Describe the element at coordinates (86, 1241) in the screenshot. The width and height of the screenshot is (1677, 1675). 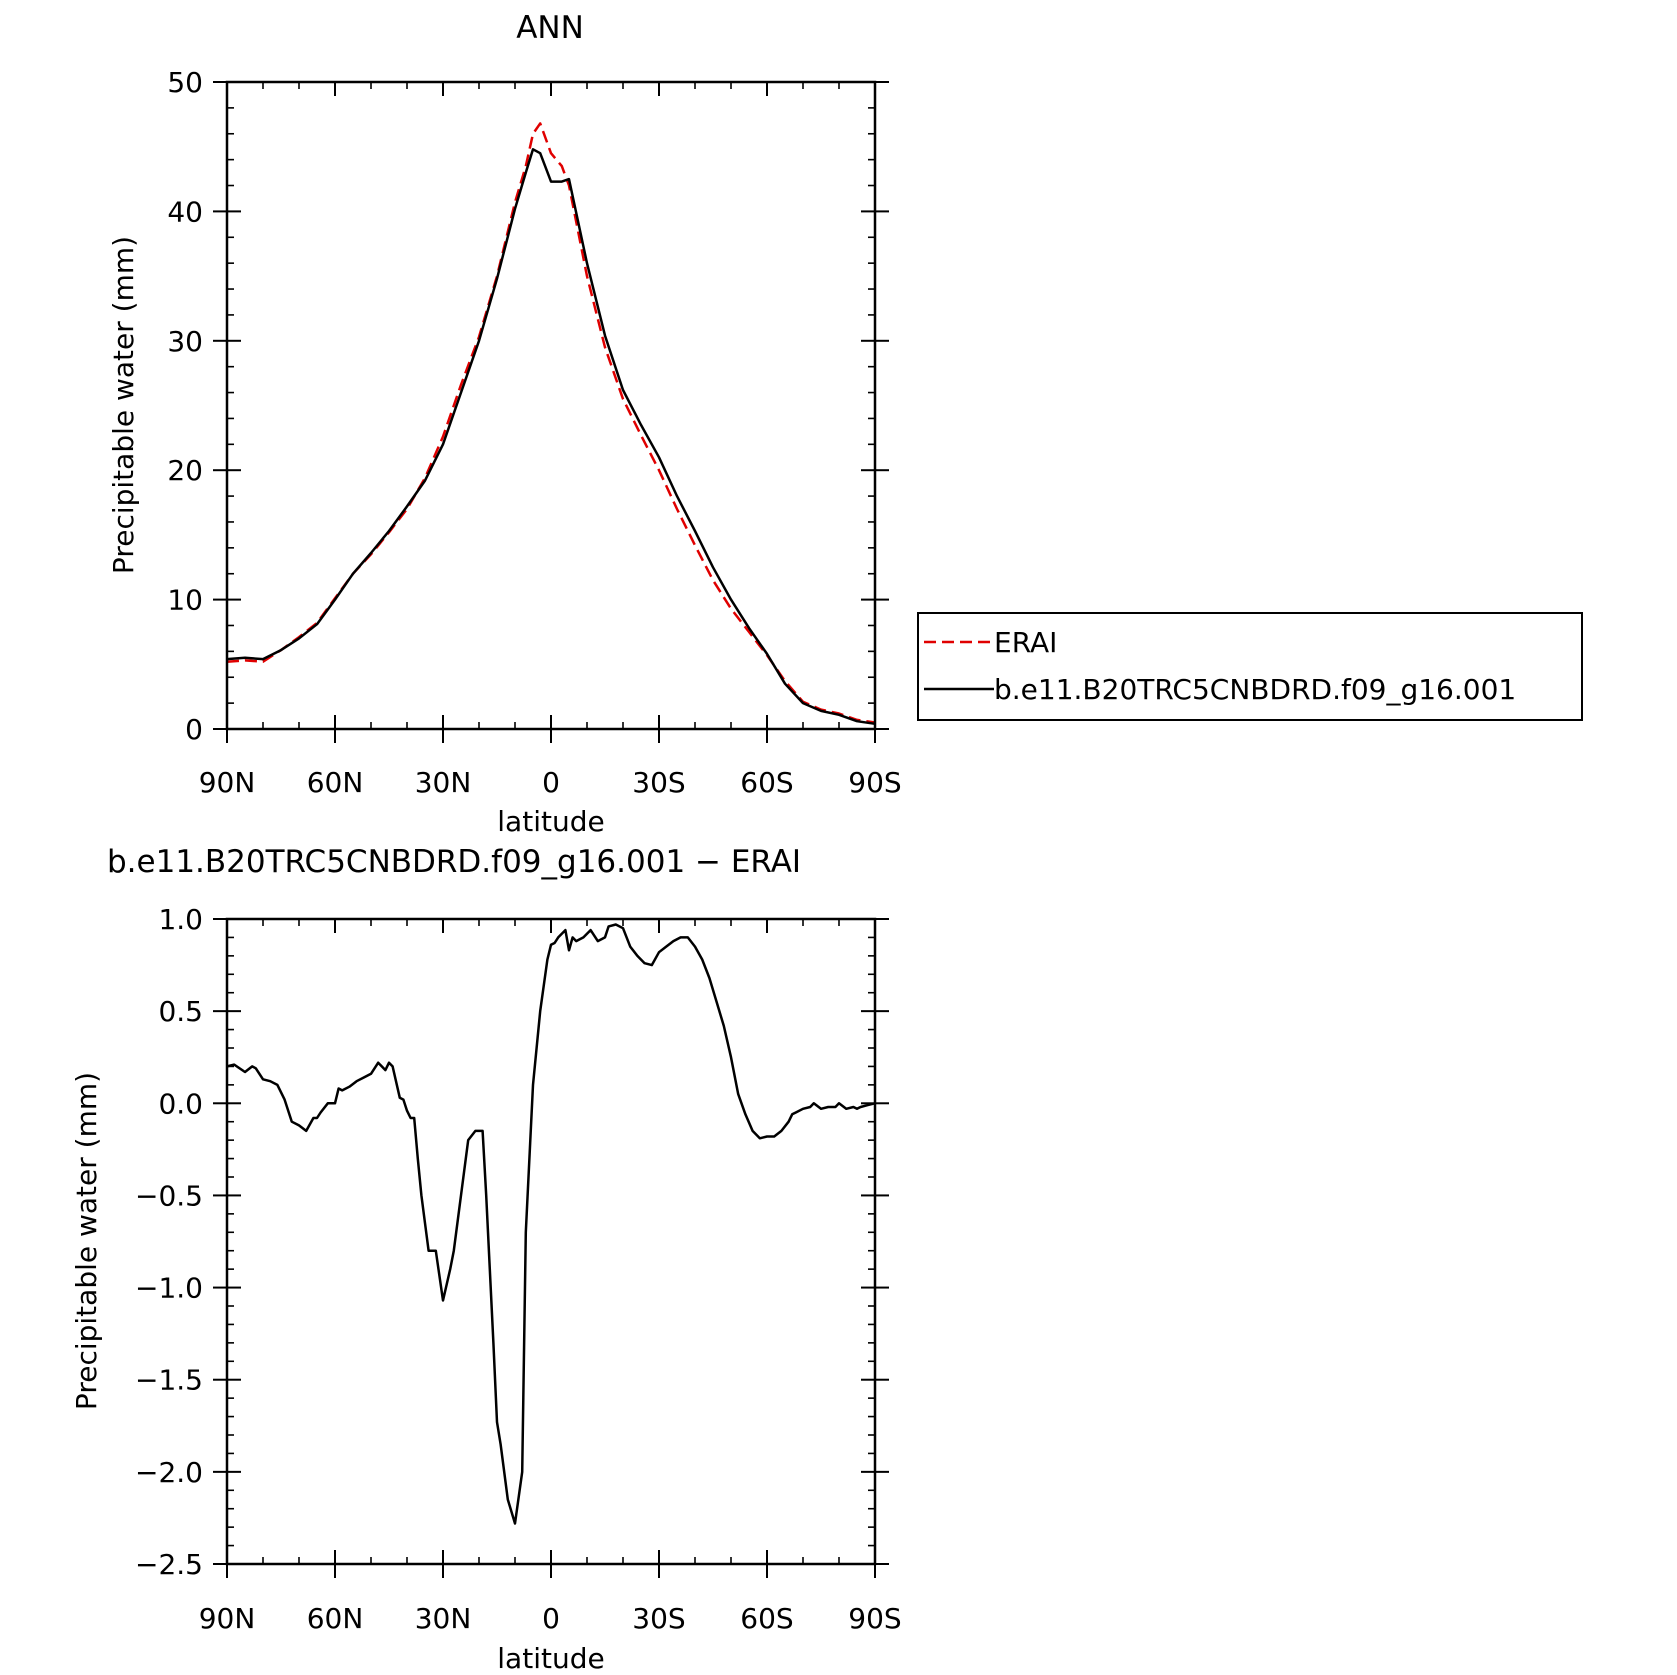
I see `bottom-y-axis-label: Precipitable water (mm)` at that location.